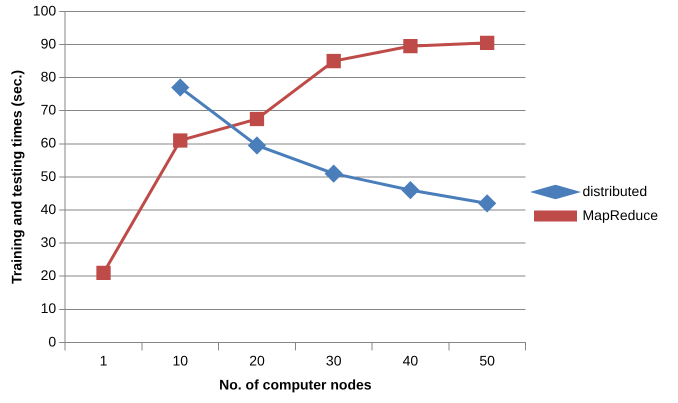  I want to click on y-tick-label: 90, so click(48, 43).